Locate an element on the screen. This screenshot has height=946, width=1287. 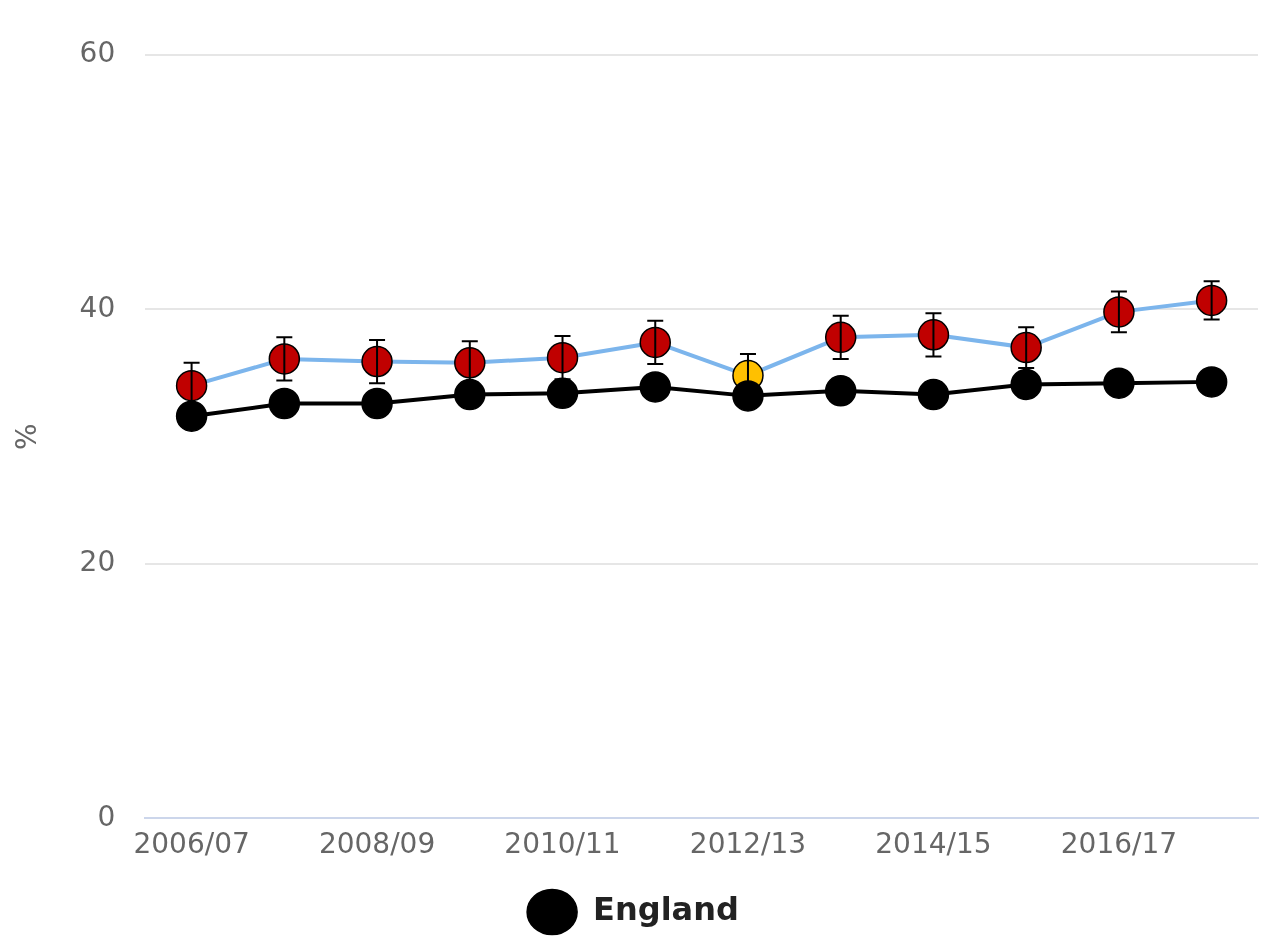
y-tick-label: 20 is located at coordinates (97, 562).